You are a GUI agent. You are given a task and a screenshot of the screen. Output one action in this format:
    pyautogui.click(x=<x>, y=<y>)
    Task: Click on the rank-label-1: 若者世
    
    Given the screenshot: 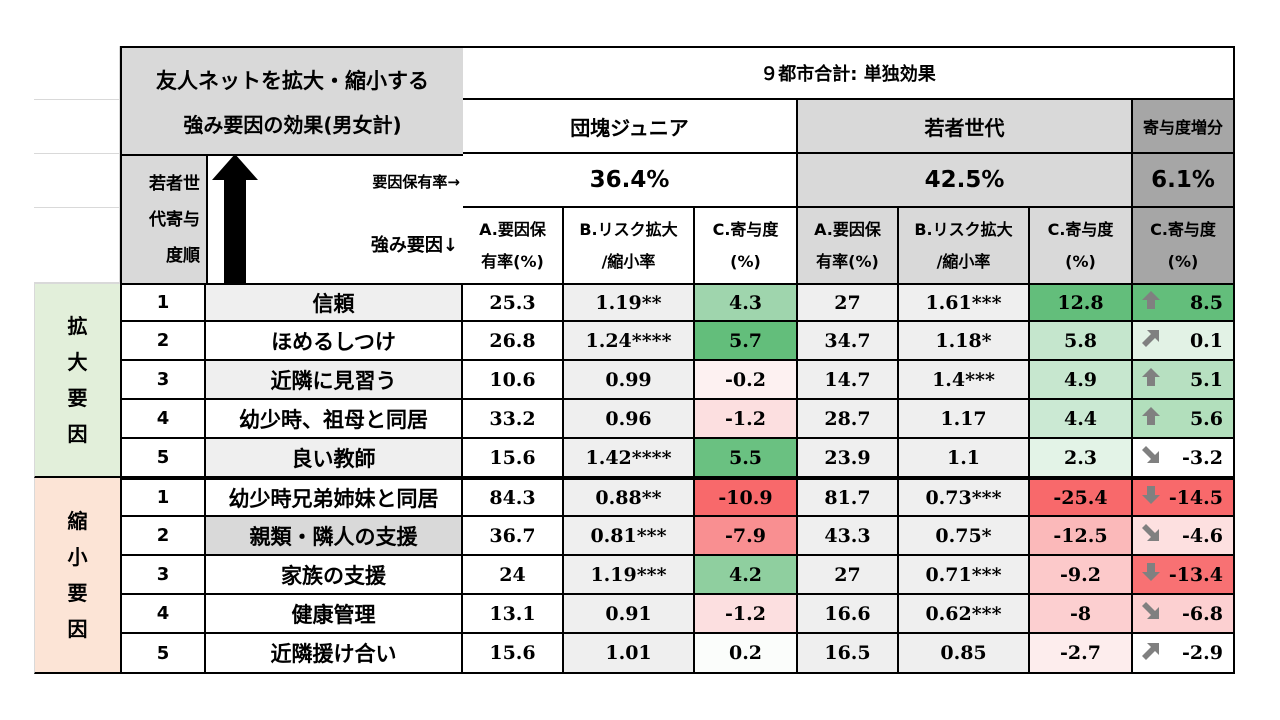 What is the action you would take?
    pyautogui.click(x=174, y=184)
    